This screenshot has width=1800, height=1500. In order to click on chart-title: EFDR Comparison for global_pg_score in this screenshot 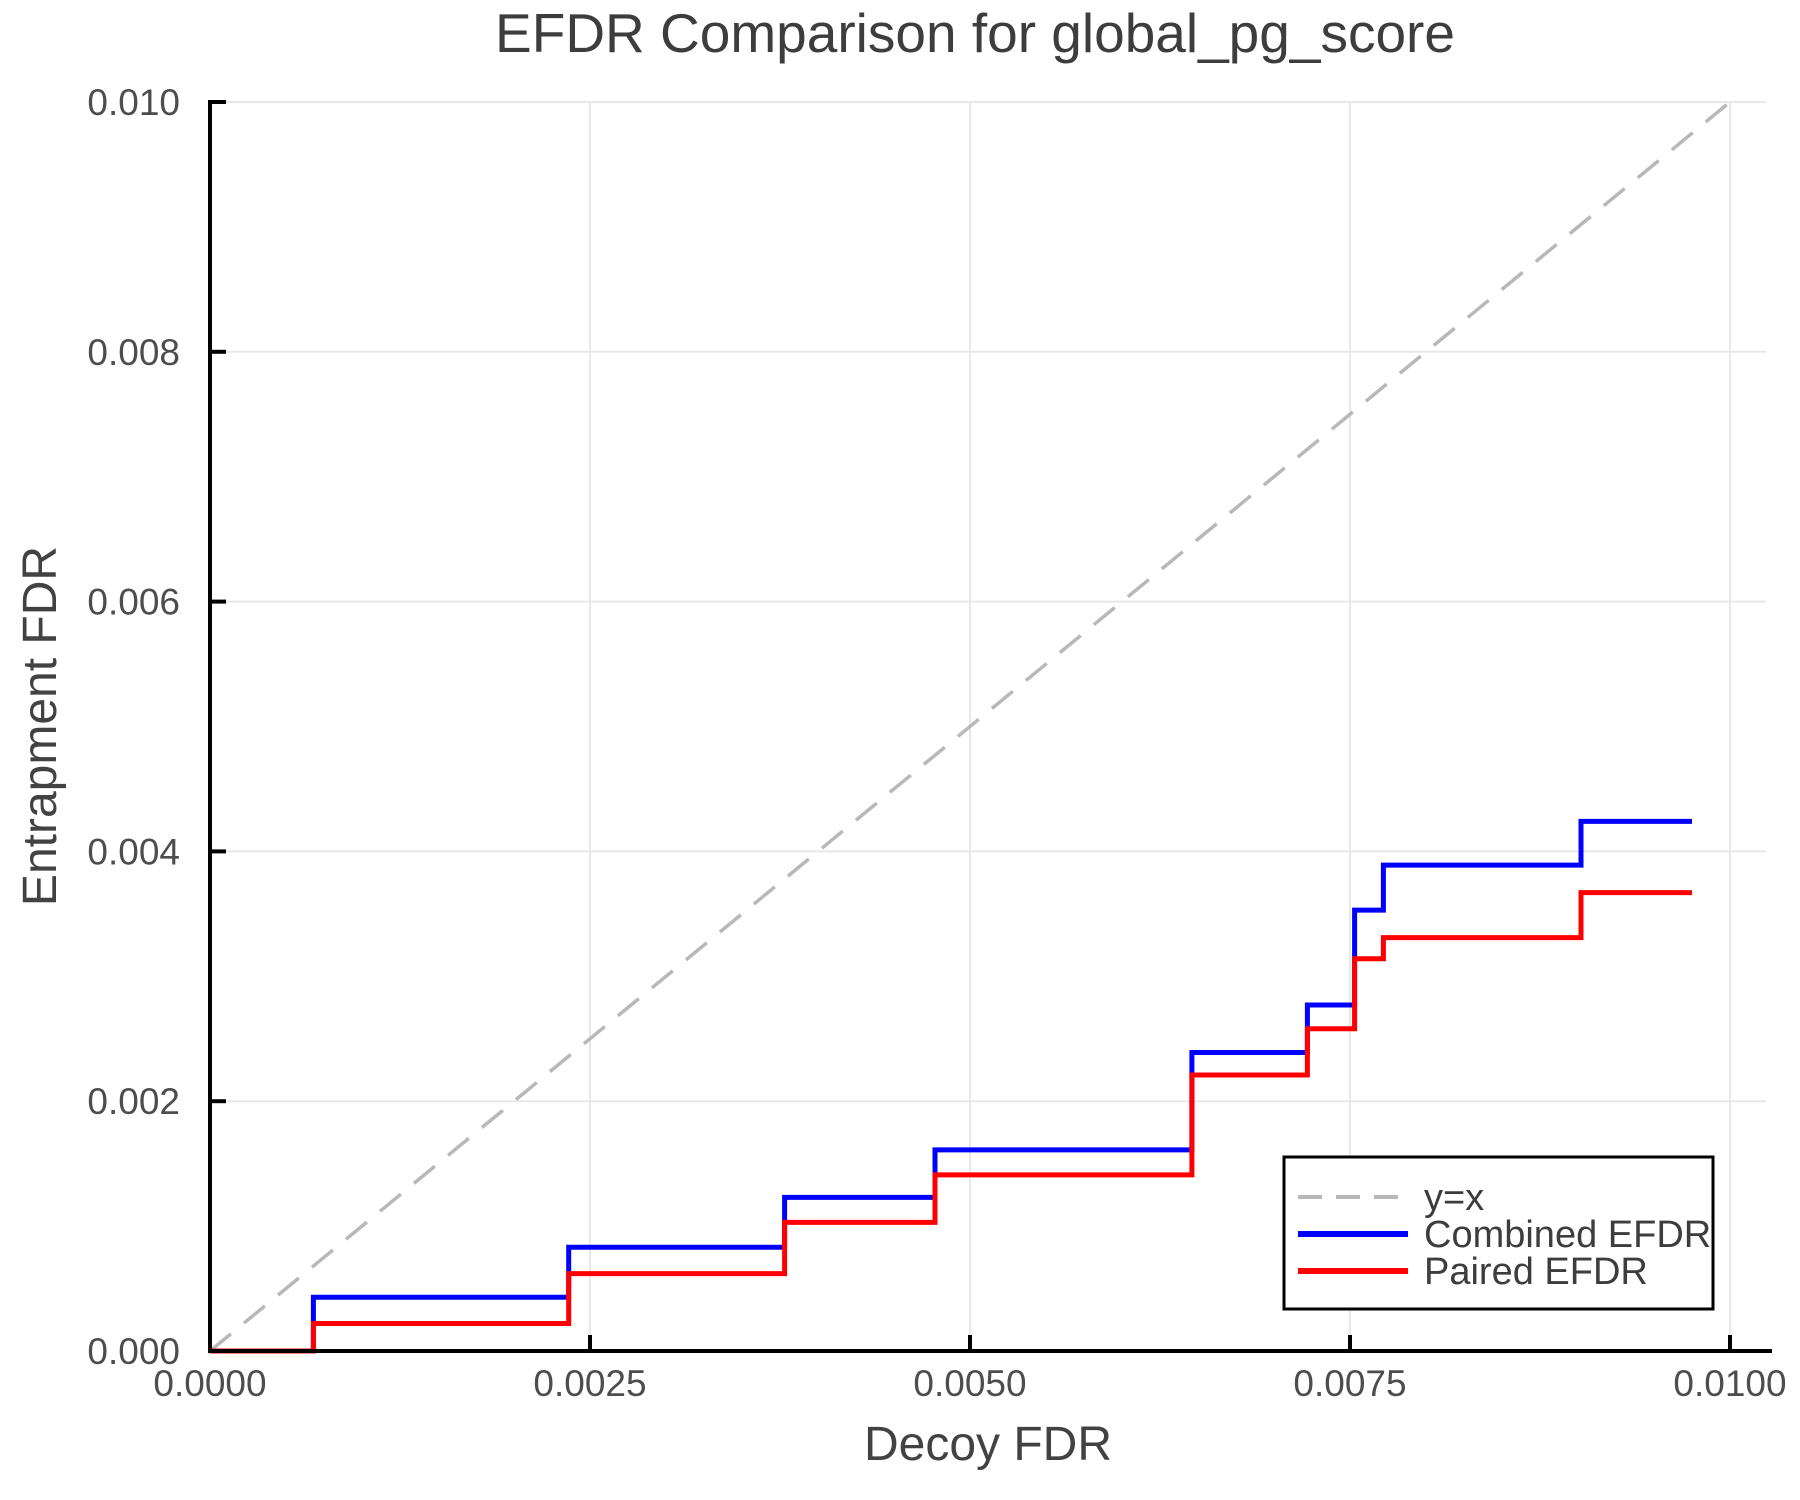, I will do `click(975, 33)`.